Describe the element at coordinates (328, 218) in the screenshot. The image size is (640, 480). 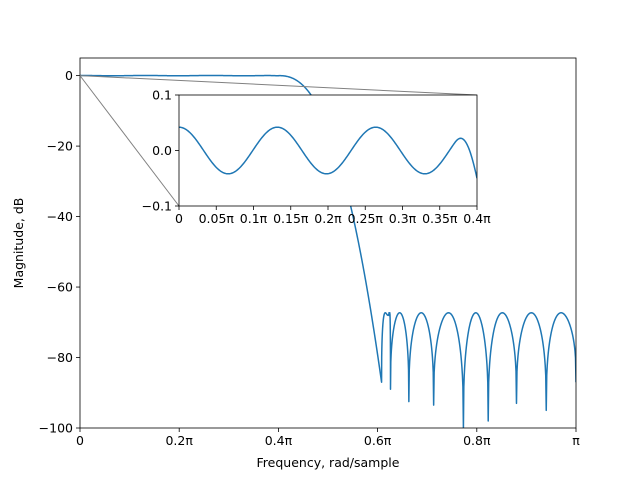
I see `inset-x-tick-label: 0.2π` at that location.